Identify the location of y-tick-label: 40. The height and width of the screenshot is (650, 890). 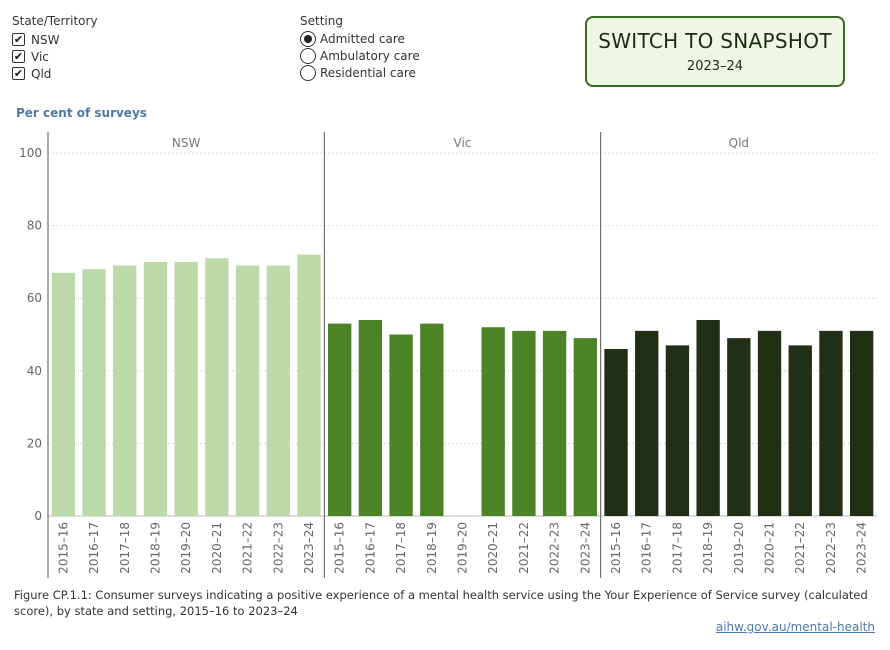
(34, 371).